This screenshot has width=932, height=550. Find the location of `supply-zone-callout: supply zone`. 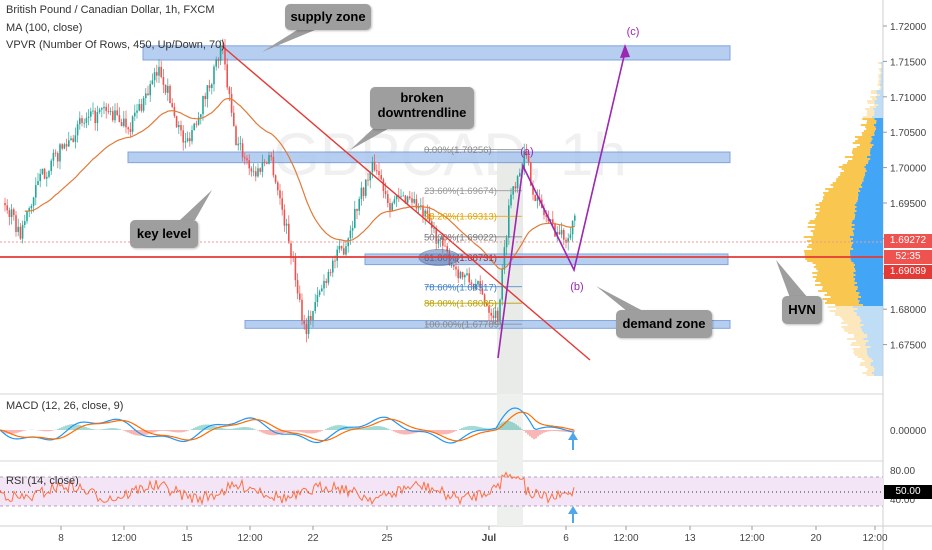

supply-zone-callout: supply zone is located at coordinates (328, 17).